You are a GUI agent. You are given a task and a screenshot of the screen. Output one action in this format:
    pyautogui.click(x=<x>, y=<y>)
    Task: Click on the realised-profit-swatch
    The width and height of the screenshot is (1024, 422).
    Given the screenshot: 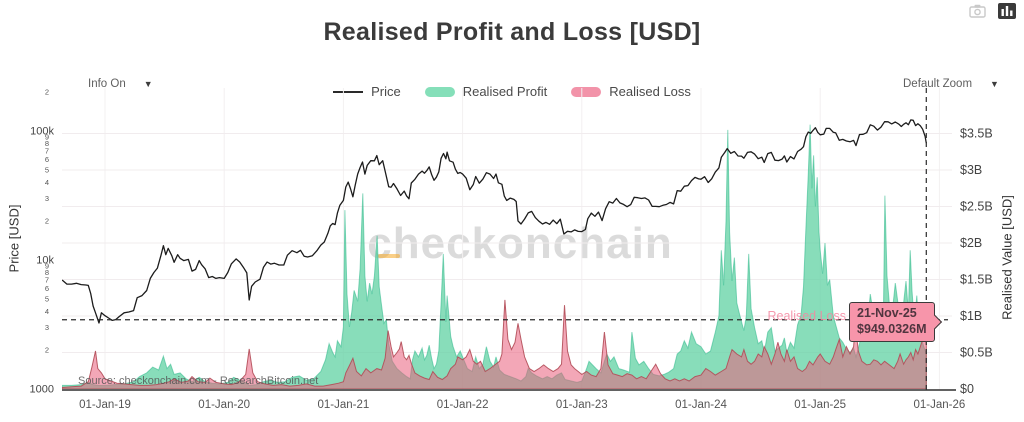 What is the action you would take?
    pyautogui.click(x=439, y=91)
    